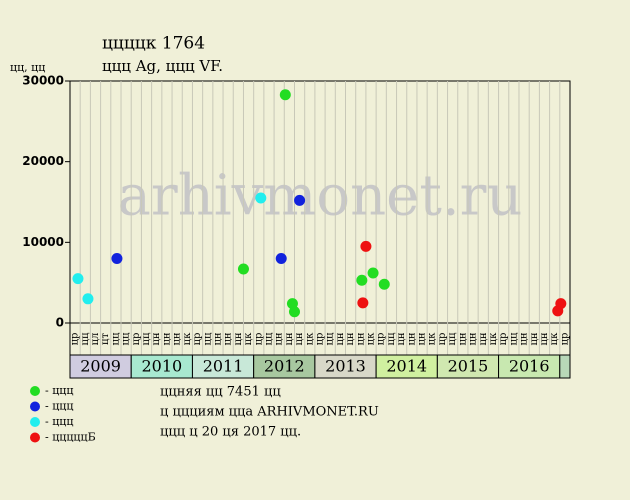 This screenshot has width=630, height=500. What do you see at coordinates (60, 323) in the screenshot?
I see `y-tick-label: 0` at bounding box center [60, 323].